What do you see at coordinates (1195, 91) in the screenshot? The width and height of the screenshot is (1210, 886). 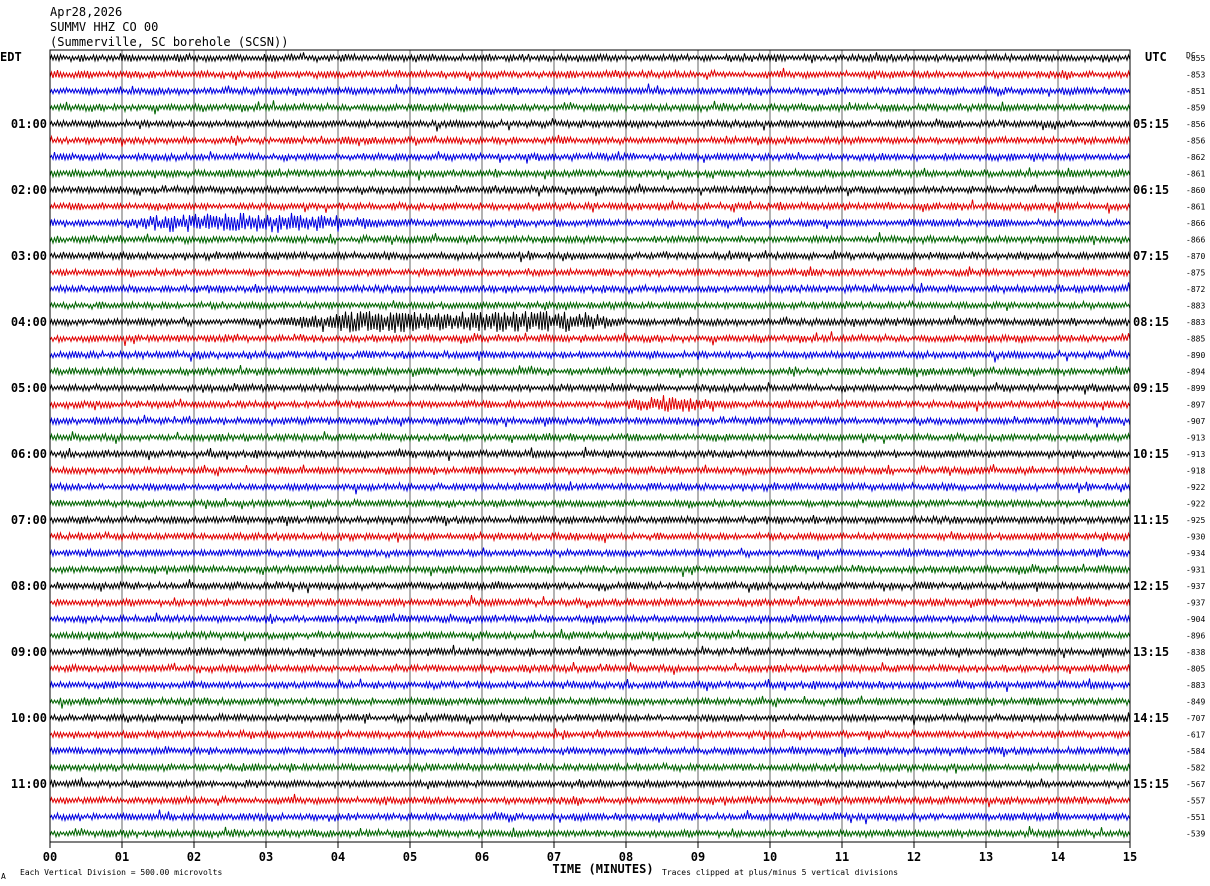 I see `dc-offset-label: -851` at bounding box center [1195, 91].